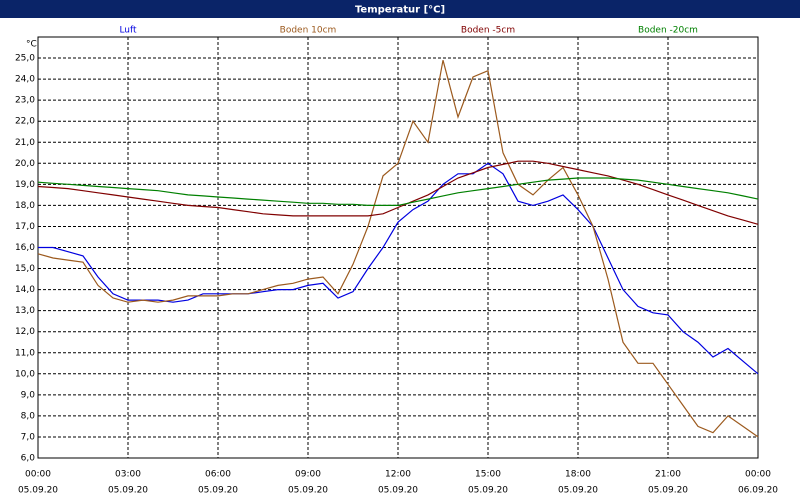  Describe the element at coordinates (128, 31) in the screenshot. I see `legend-entry: Luft` at that location.